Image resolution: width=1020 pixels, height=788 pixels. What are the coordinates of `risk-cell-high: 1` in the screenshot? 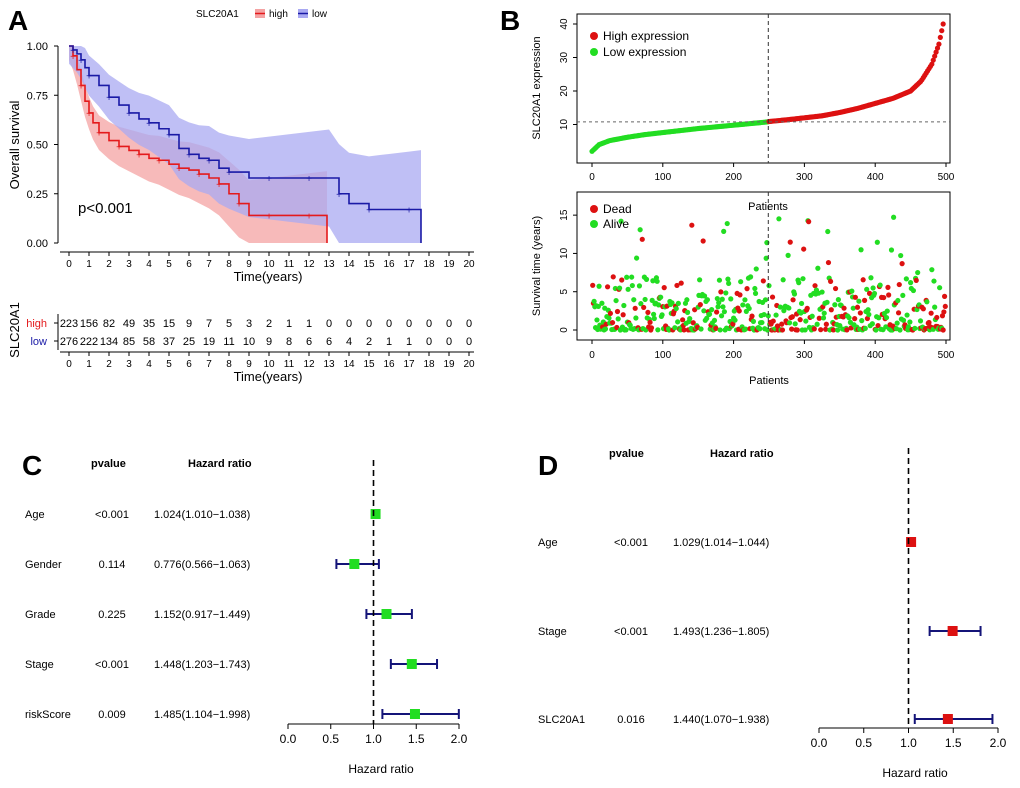 It's located at (289, 324).